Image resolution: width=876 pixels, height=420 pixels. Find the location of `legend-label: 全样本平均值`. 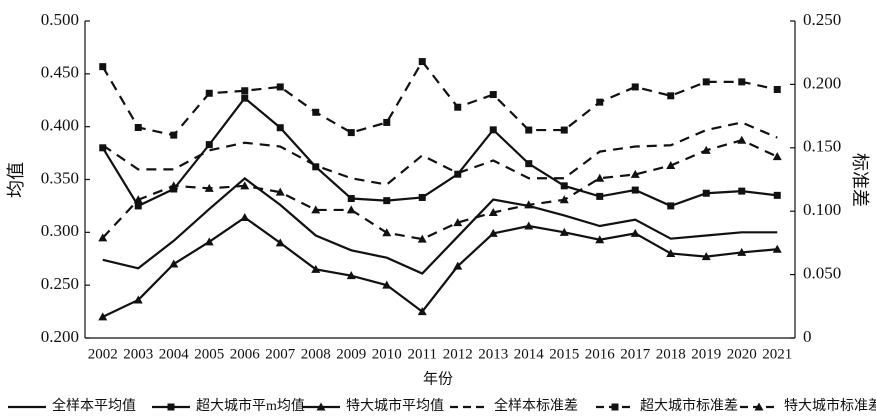

legend-label: 全样本平均值 is located at coordinates (94, 405).